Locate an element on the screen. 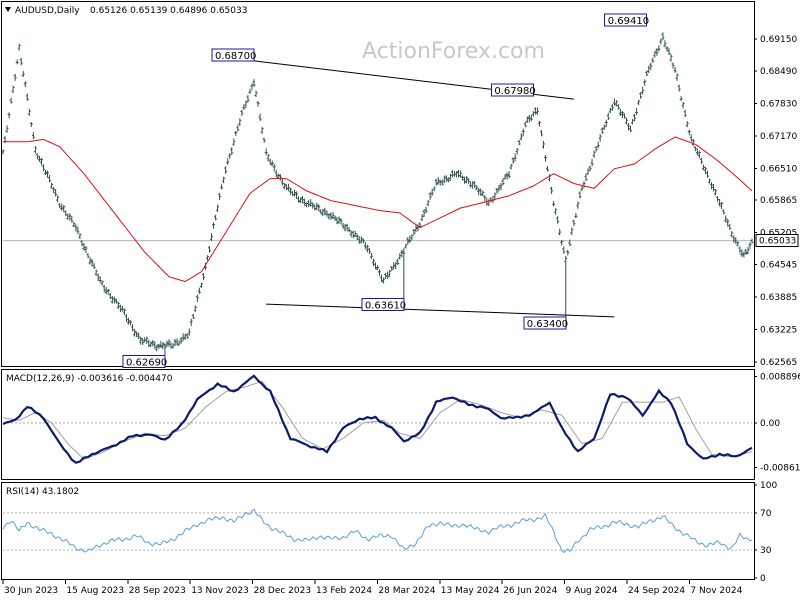 The width and height of the screenshot is (800, 600). price-label-text: 0.69410 is located at coordinates (628, 21).